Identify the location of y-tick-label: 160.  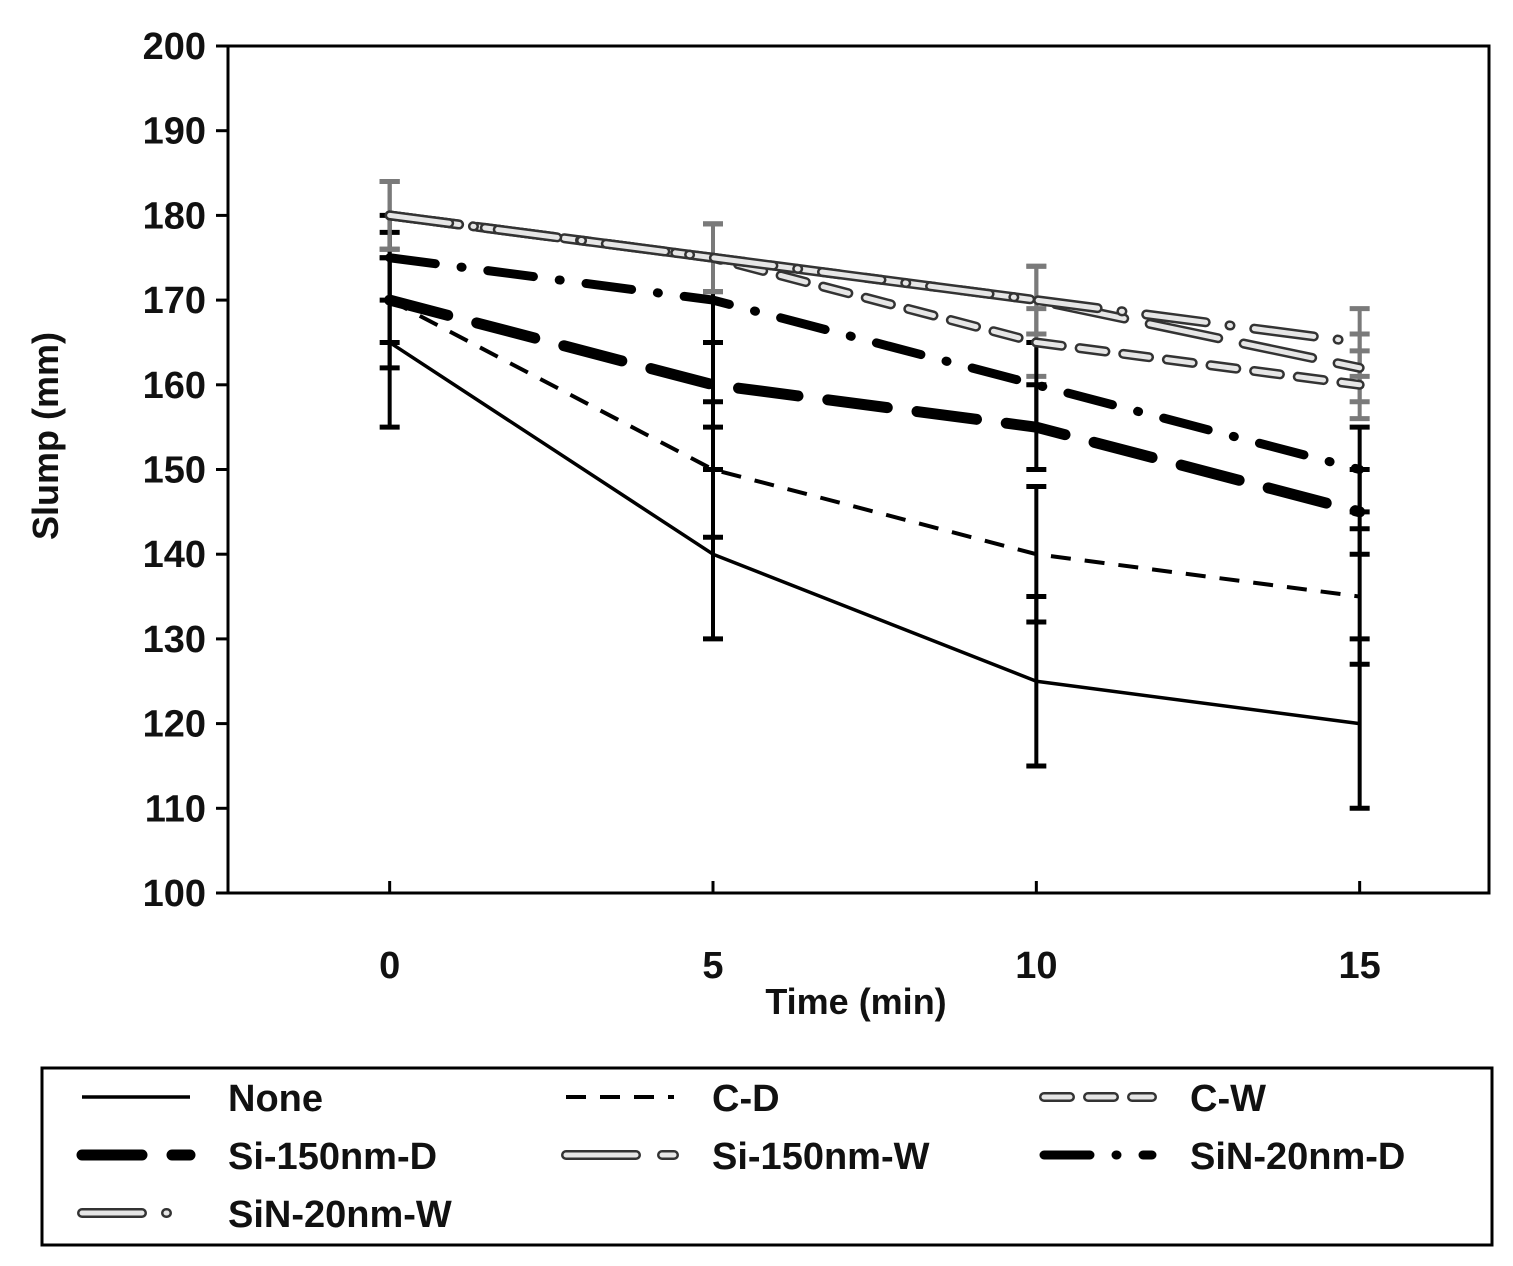
(174, 386).